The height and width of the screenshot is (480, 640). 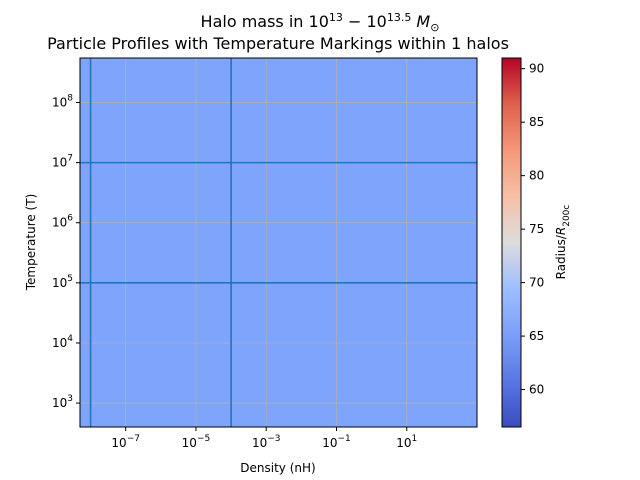 I want to click on colorbar-ticks: 60 65 70 75 80 85 90, so click(x=532, y=229).